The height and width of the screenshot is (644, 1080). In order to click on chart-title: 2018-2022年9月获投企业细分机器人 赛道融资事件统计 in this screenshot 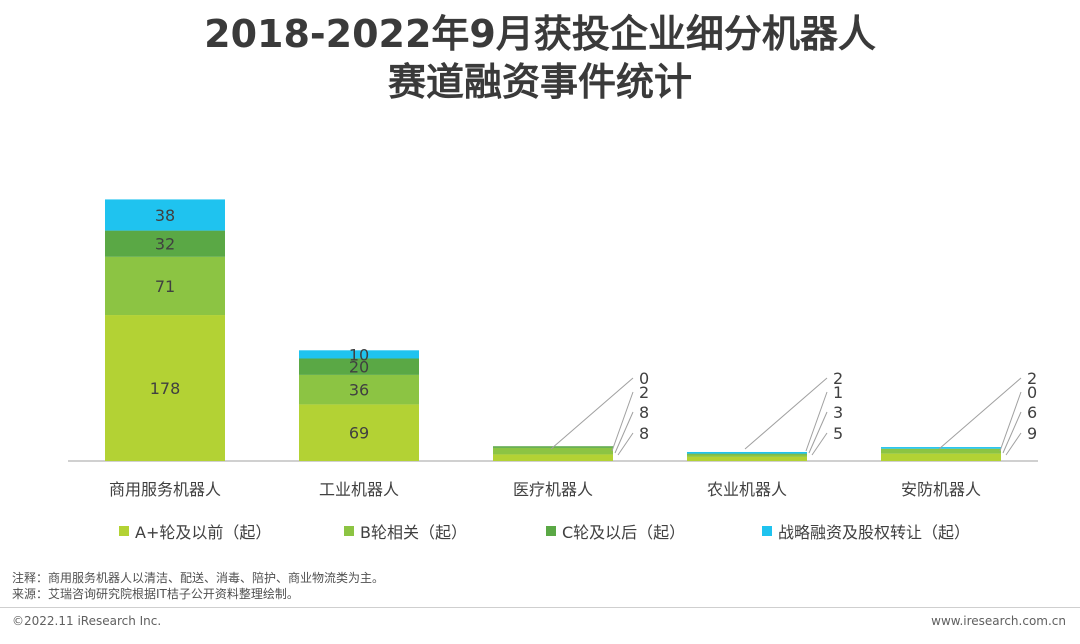, I will do `click(540, 58)`.